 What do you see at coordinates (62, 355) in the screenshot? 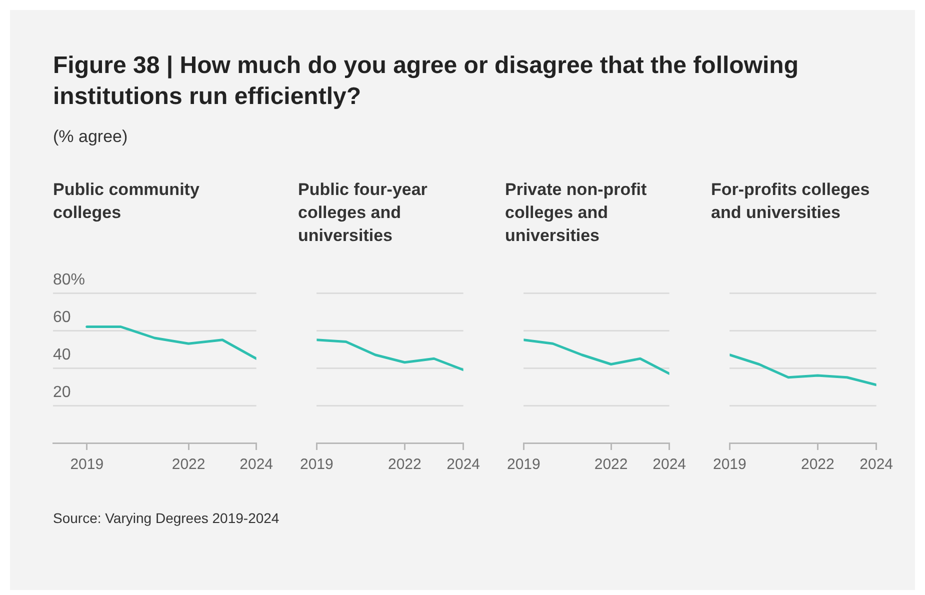
I see `y-tick-label: 40` at bounding box center [62, 355].